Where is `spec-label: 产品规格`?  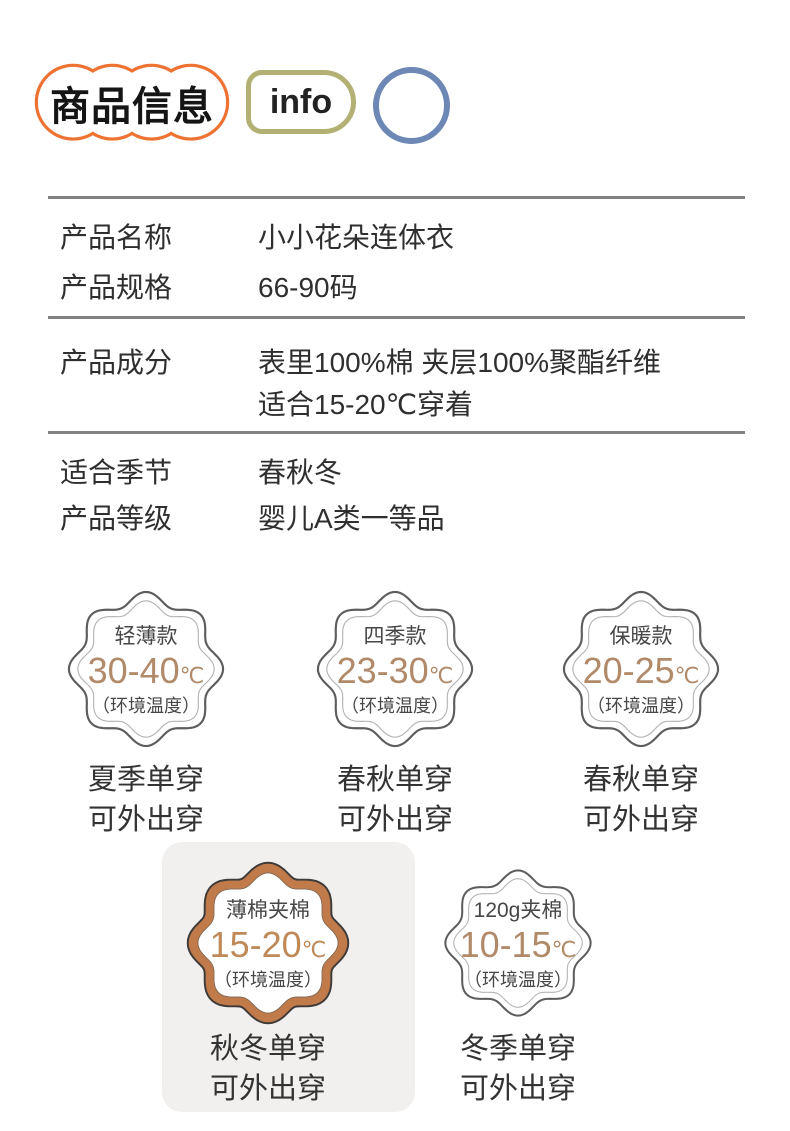 spec-label: 产品规格 is located at coordinates (116, 287).